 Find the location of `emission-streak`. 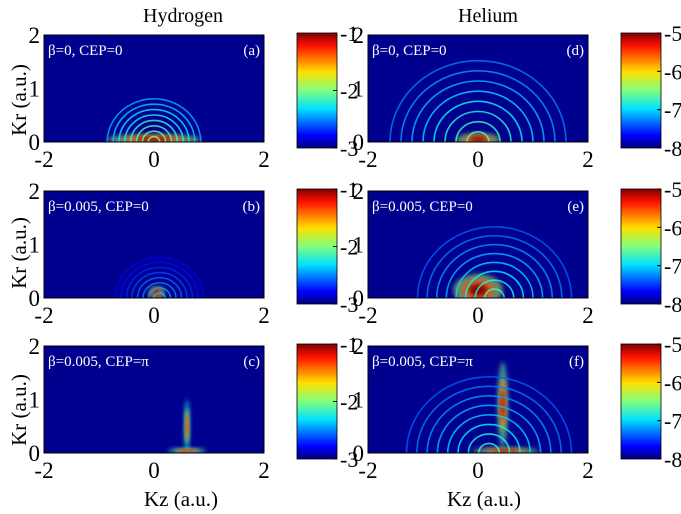

emission-streak is located at coordinates (187, 426).